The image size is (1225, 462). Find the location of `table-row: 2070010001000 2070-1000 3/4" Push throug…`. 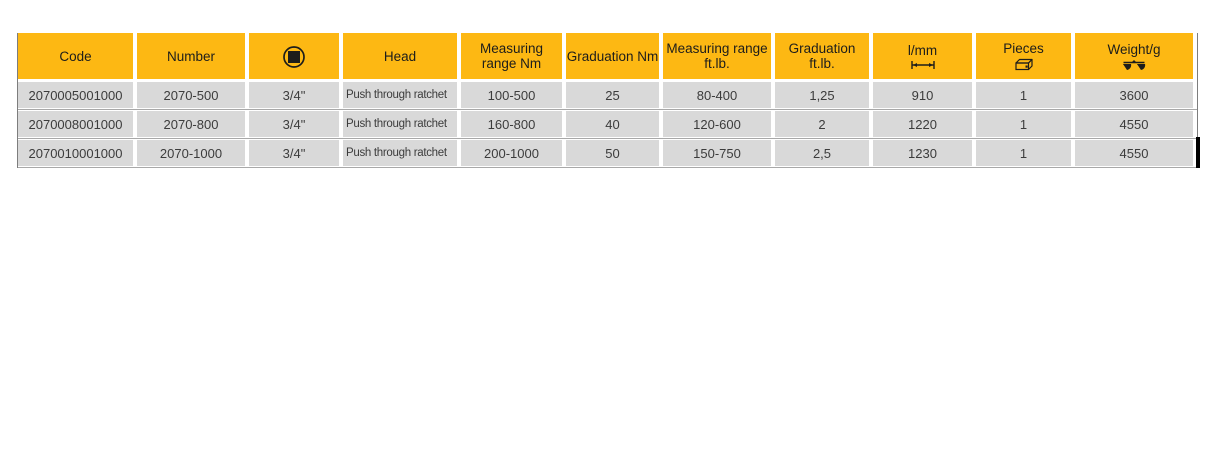

table-row: 2070010001000 2070-1000 3/4" Push throug… is located at coordinates (607, 152).